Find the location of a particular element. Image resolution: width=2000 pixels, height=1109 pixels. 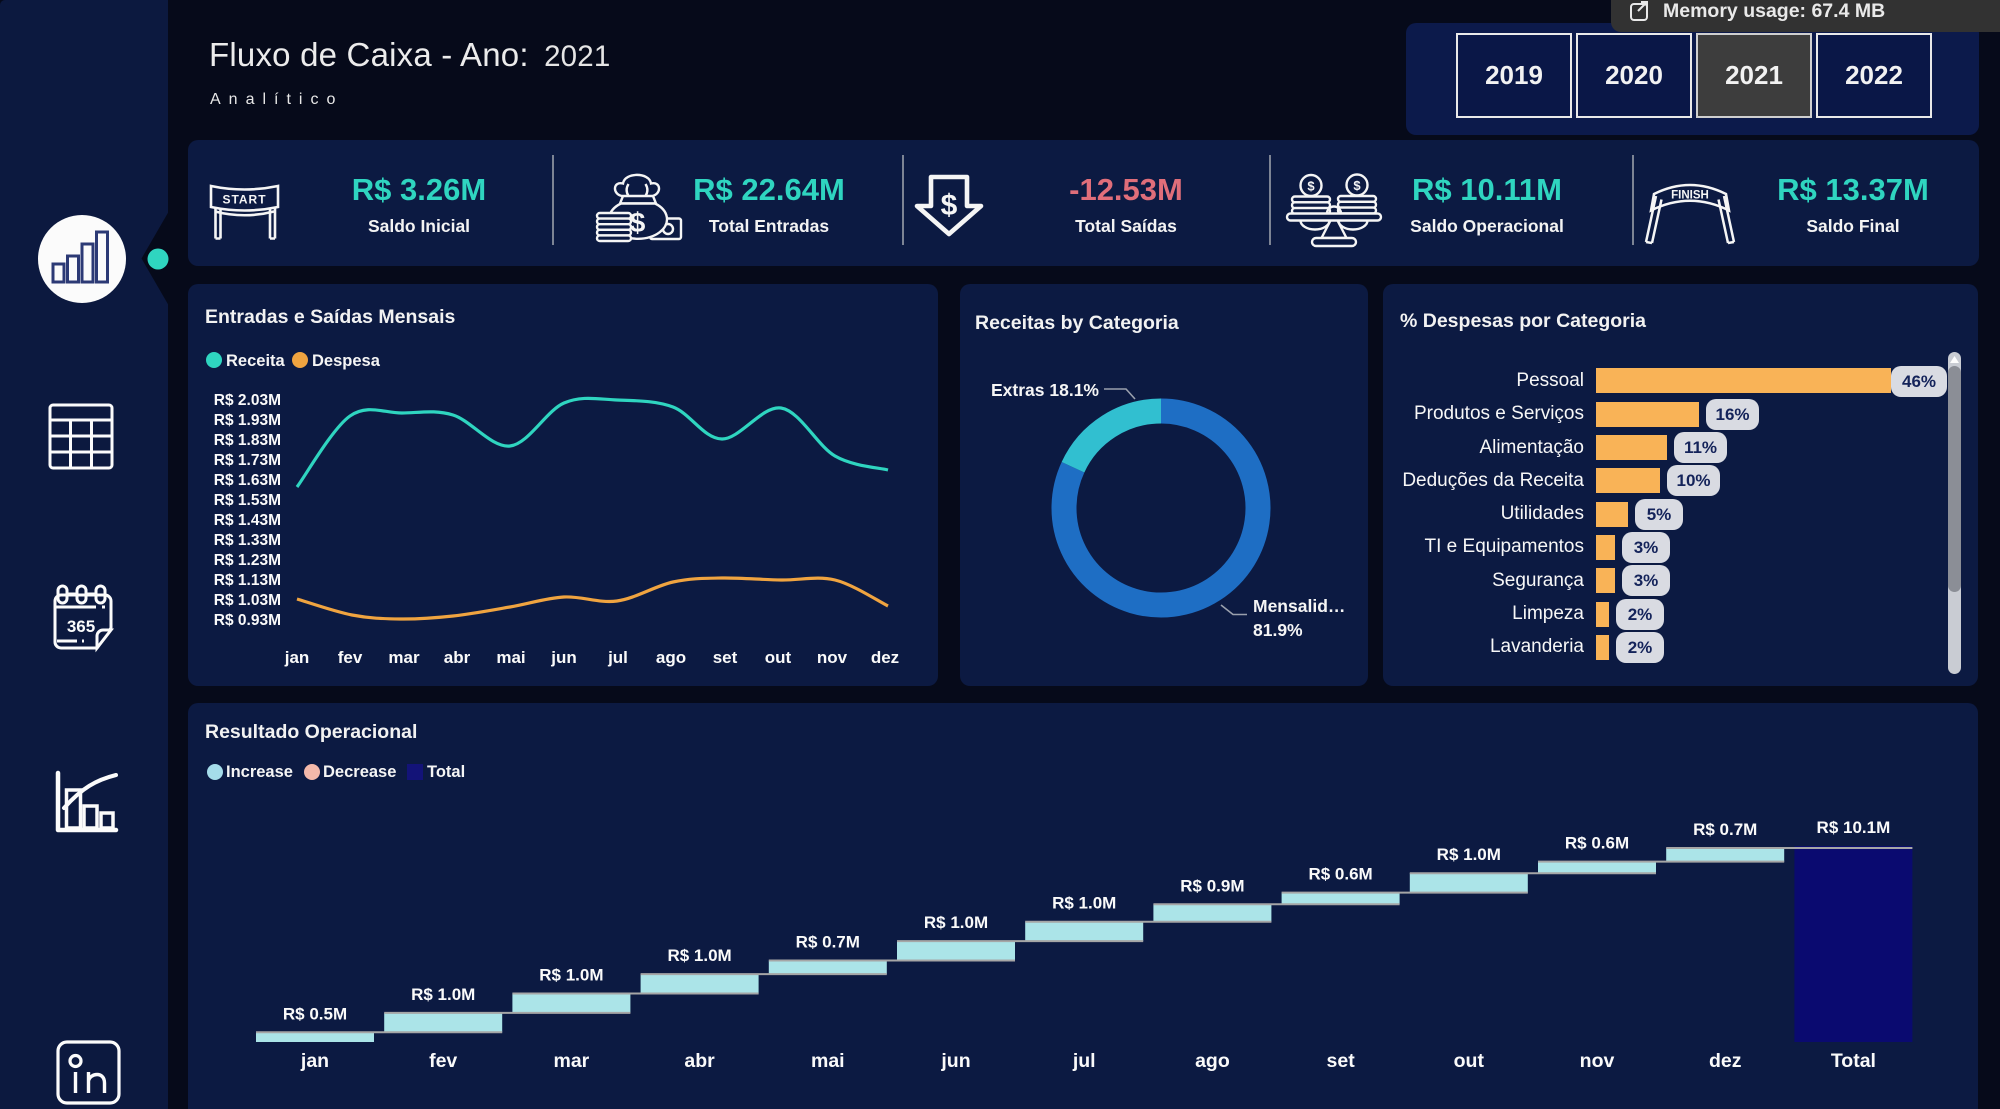

svg-text: R$ 0.5M is located at coordinates (315, 1013).